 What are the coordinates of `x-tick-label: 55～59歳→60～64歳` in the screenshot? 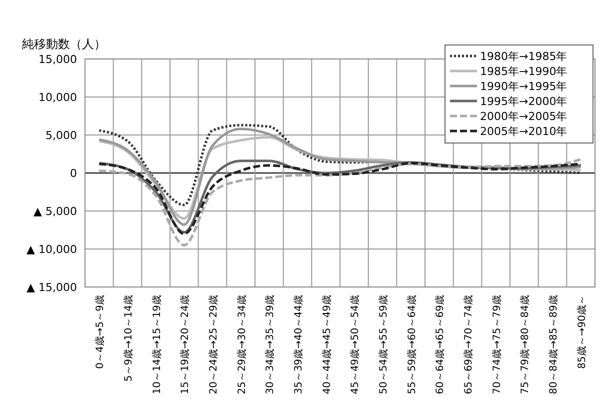 It's located at (412, 344).